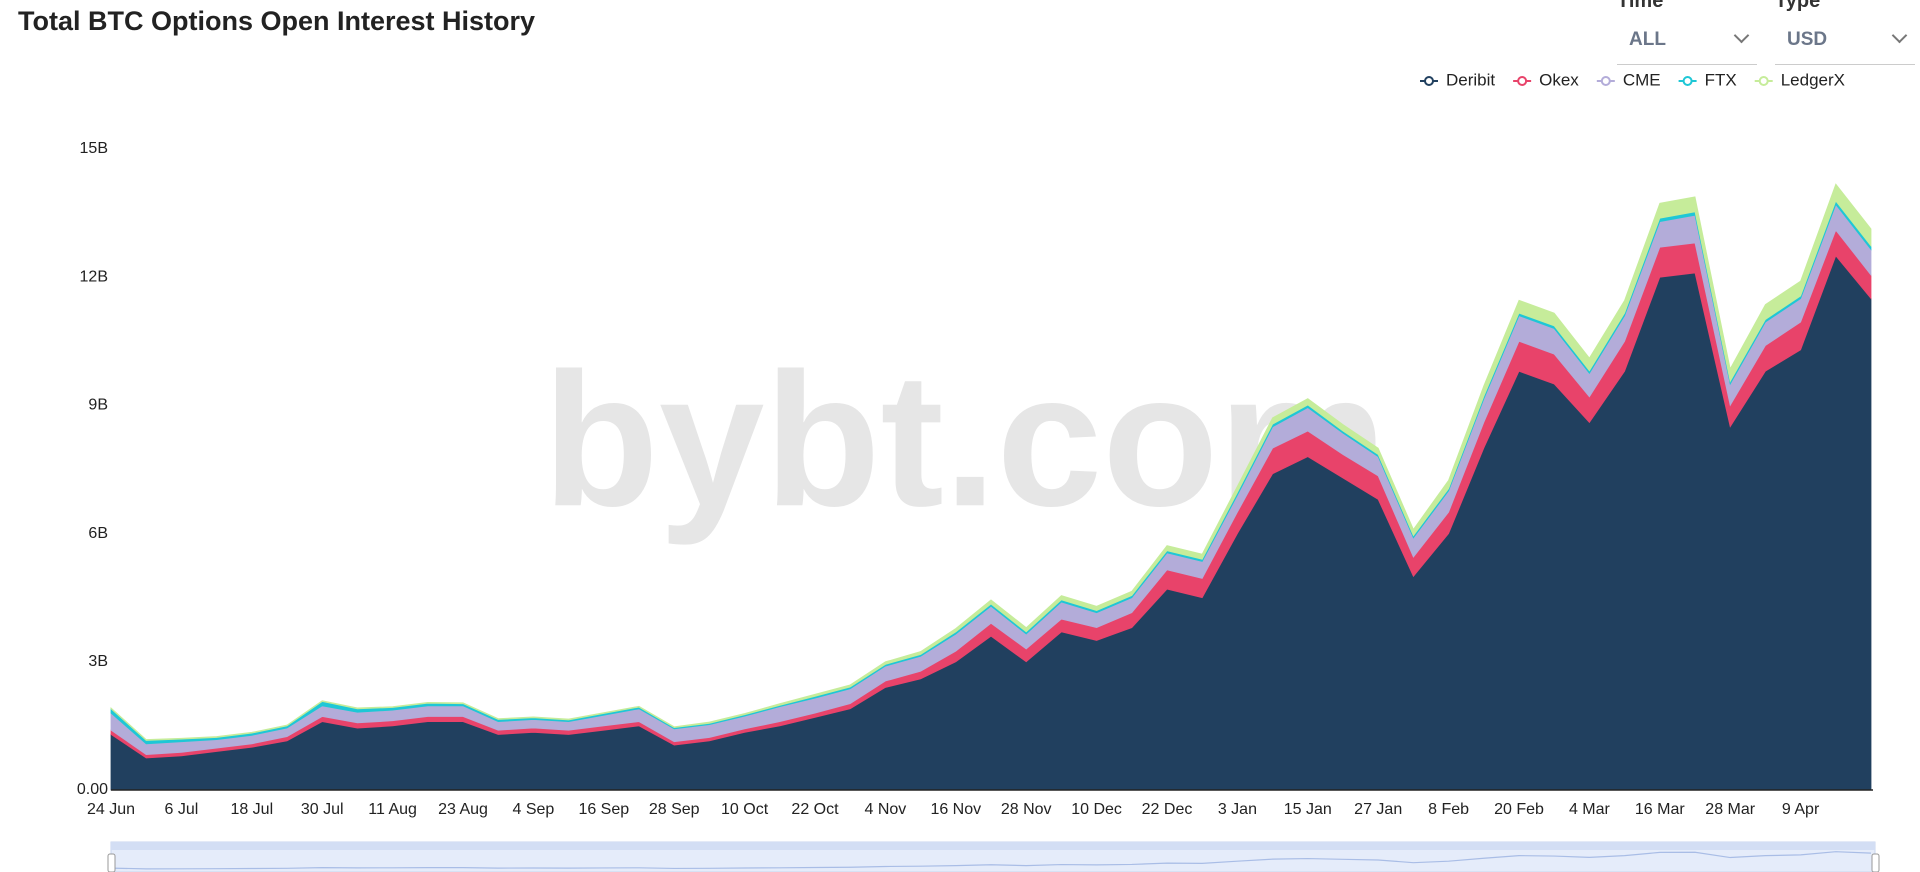 The image size is (1920, 872). What do you see at coordinates (1026, 809) in the screenshot?
I see `x-tick-label: 28 Nov` at bounding box center [1026, 809].